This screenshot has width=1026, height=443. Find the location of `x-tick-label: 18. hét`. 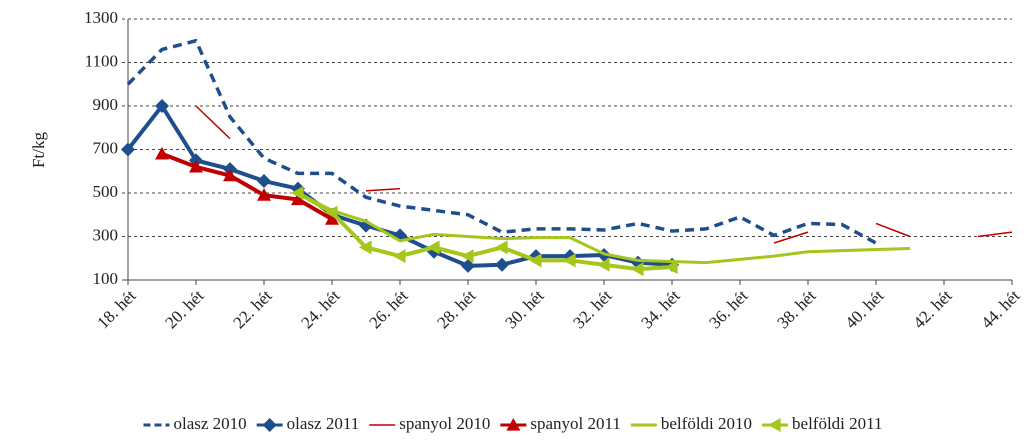

x-tick-label: 18. hét is located at coordinates (116, 309).